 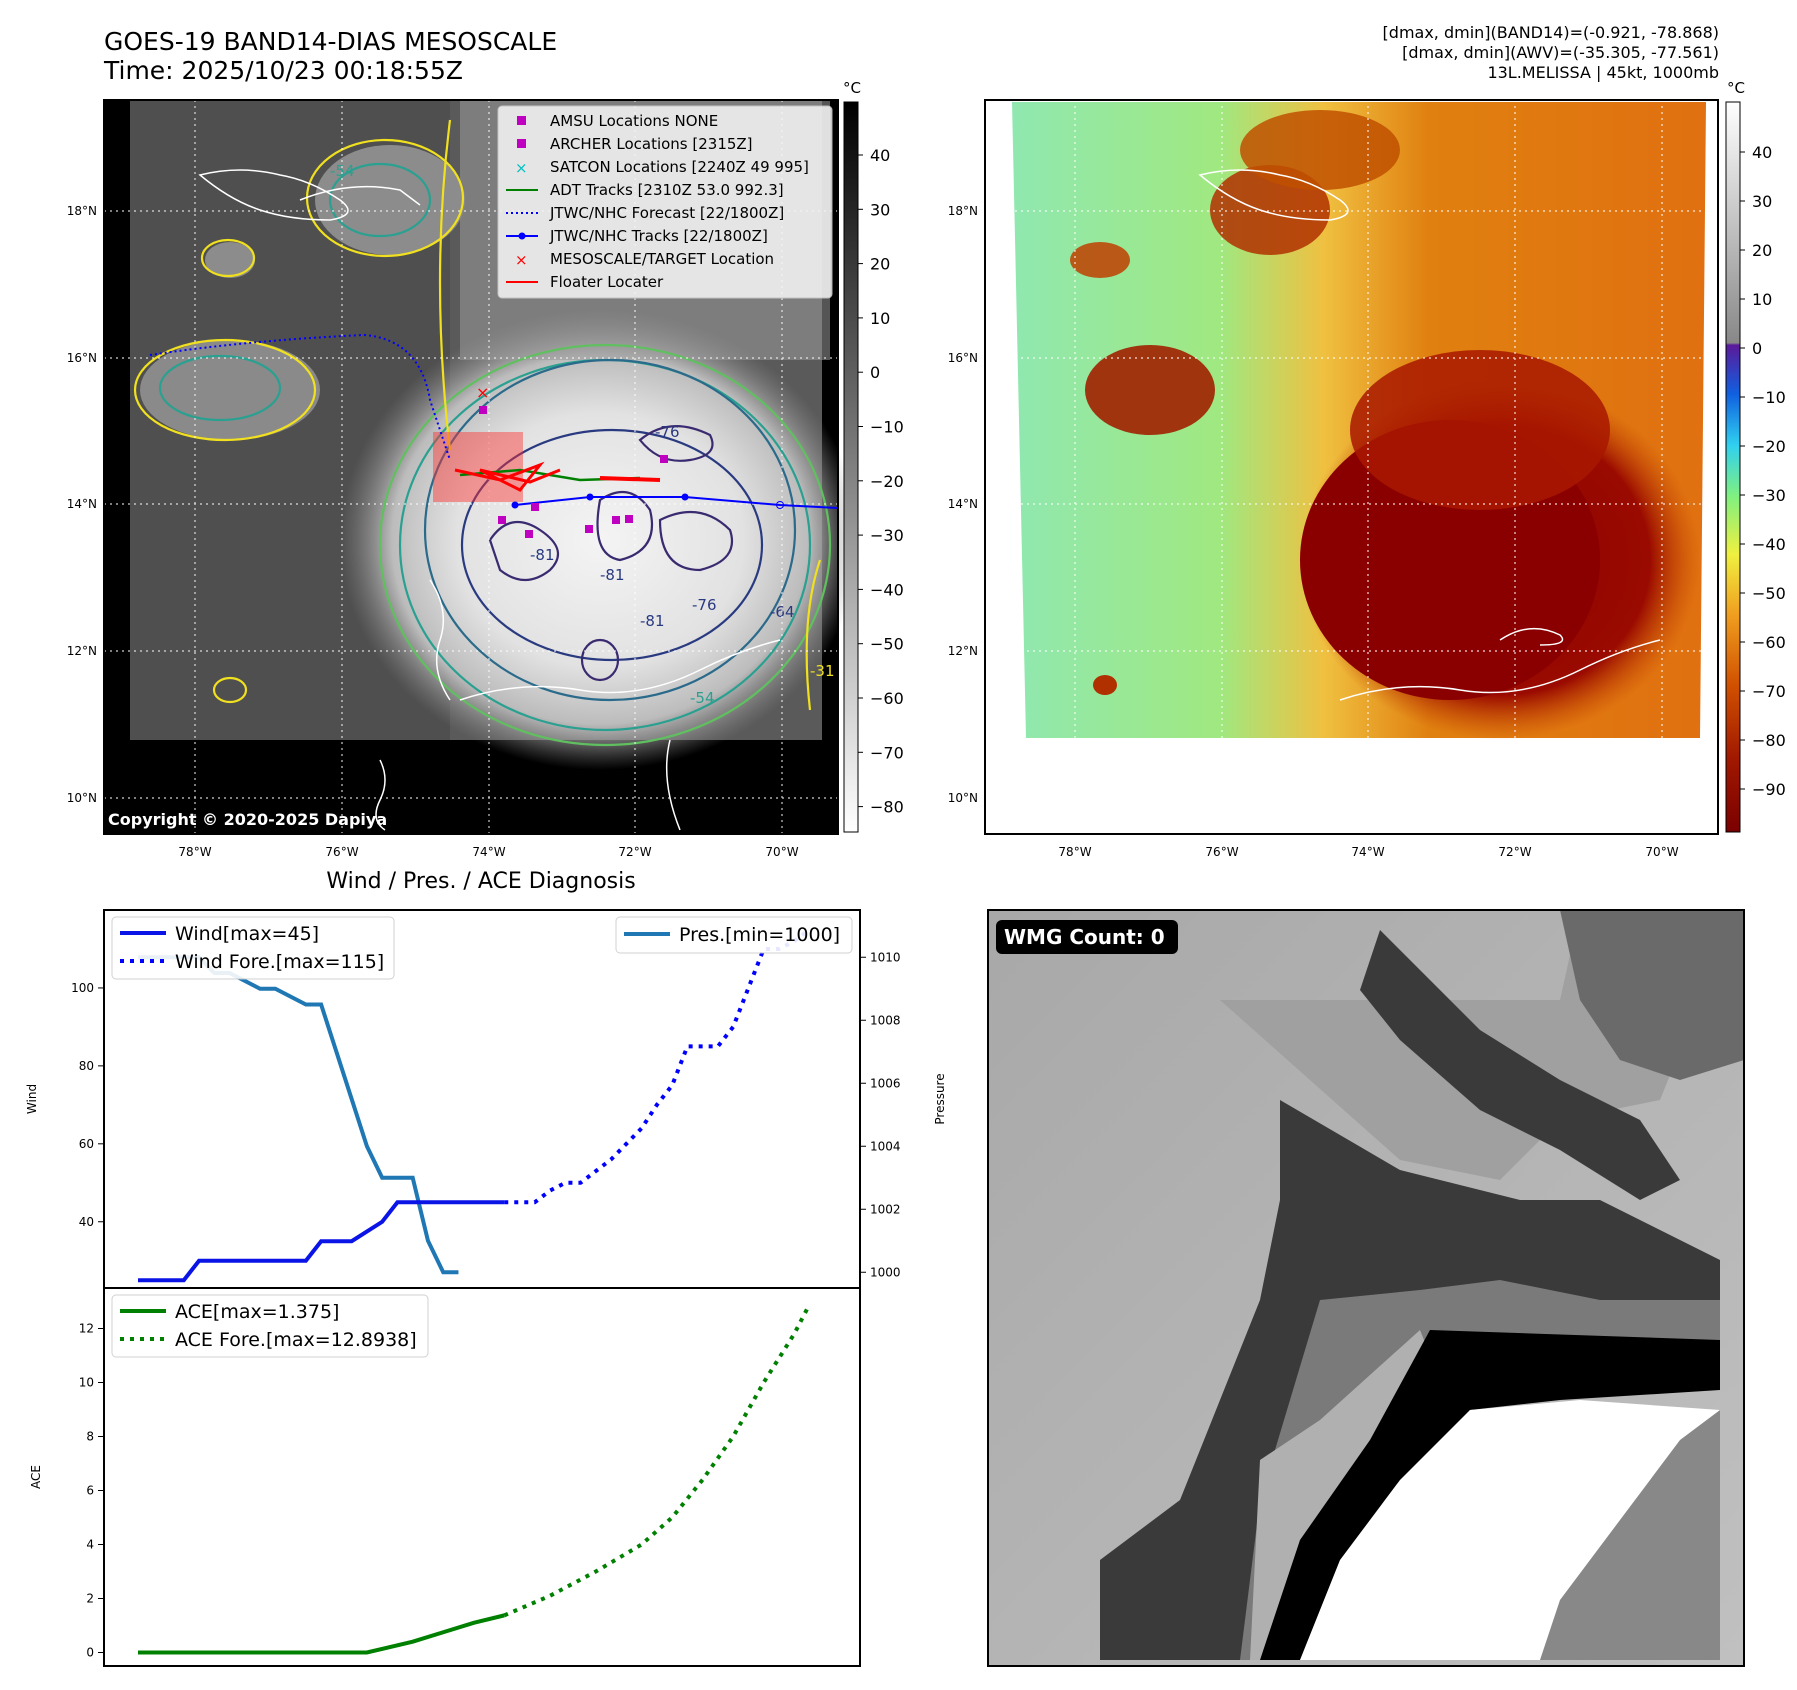 What do you see at coordinates (662, 259) in the screenshot?
I see `legend-label: MESOSCALE/TARGET Location` at bounding box center [662, 259].